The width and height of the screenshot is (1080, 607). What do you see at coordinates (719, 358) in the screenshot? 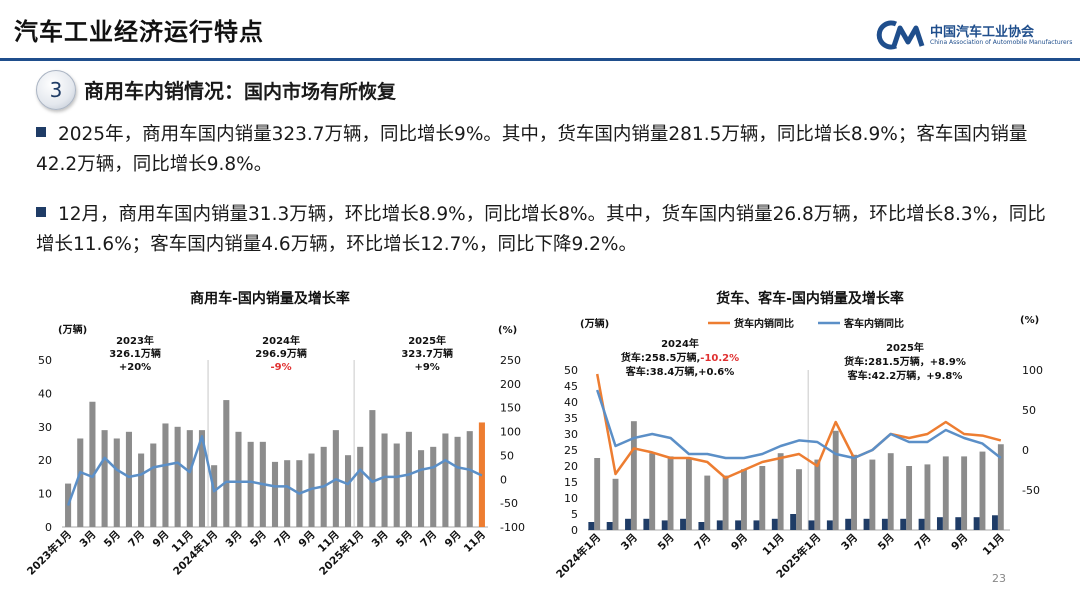
I see `annotation-truck-2024-value: -10.2%` at bounding box center [719, 358].